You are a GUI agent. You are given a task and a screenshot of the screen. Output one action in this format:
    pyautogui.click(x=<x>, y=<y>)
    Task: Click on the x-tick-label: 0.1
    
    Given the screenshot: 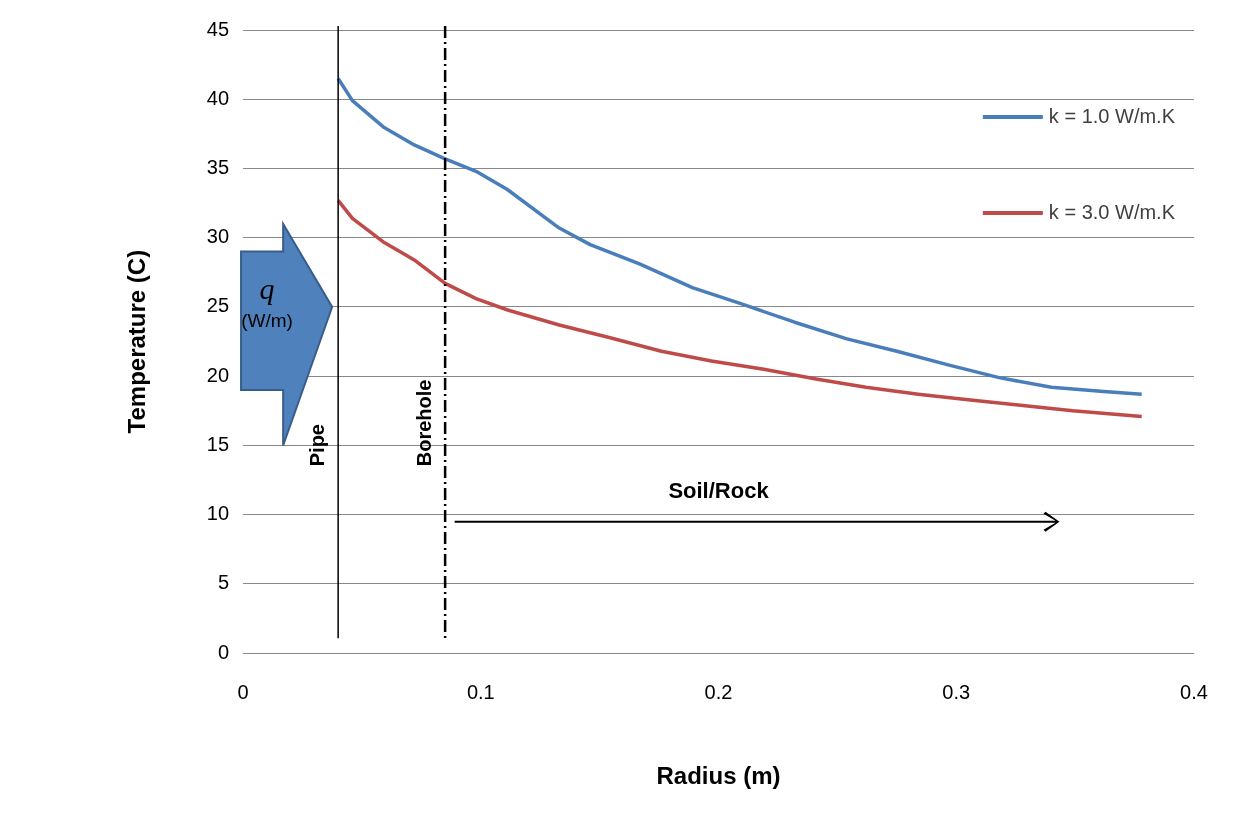 What is the action you would take?
    pyautogui.click(x=480, y=691)
    